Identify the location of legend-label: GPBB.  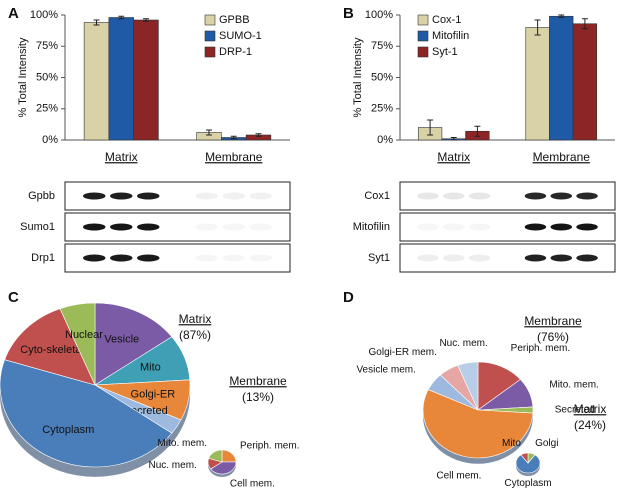
(234, 20).